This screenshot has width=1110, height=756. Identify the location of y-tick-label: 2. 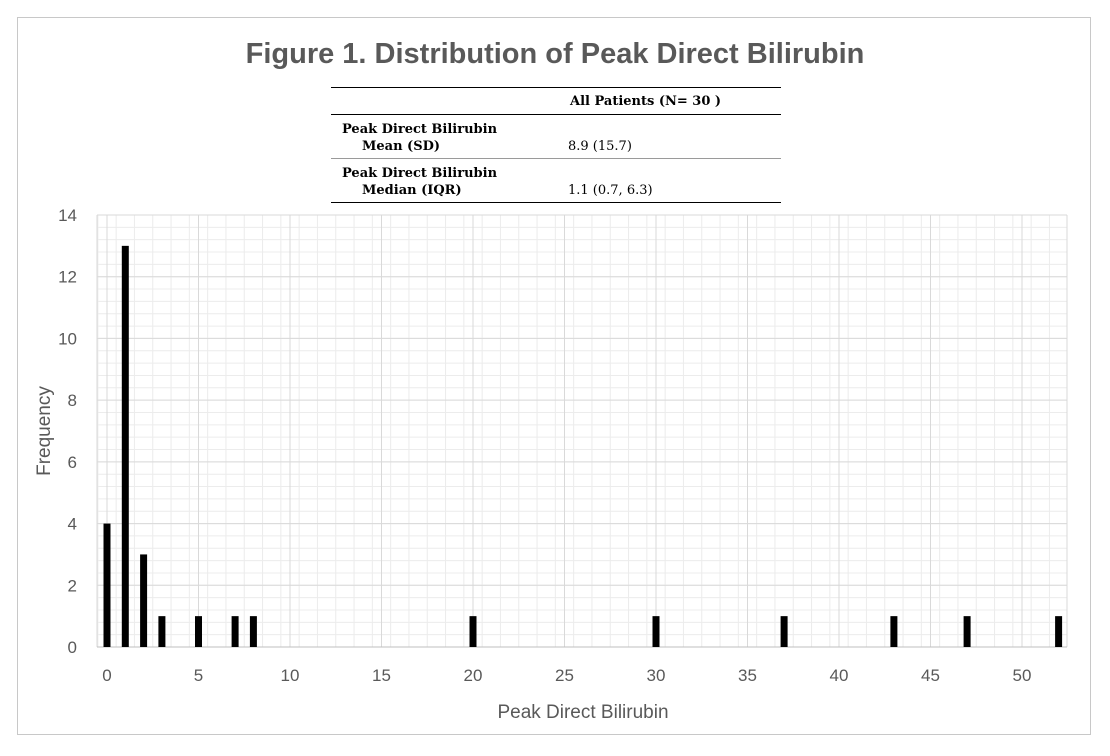
(72, 585).